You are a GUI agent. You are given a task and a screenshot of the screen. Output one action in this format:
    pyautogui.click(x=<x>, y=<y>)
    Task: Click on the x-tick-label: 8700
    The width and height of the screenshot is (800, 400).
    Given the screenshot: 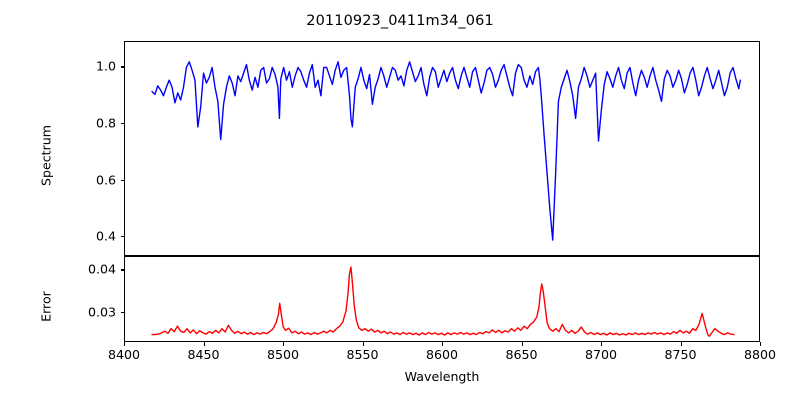 What is the action you would take?
    pyautogui.click(x=601, y=354)
    